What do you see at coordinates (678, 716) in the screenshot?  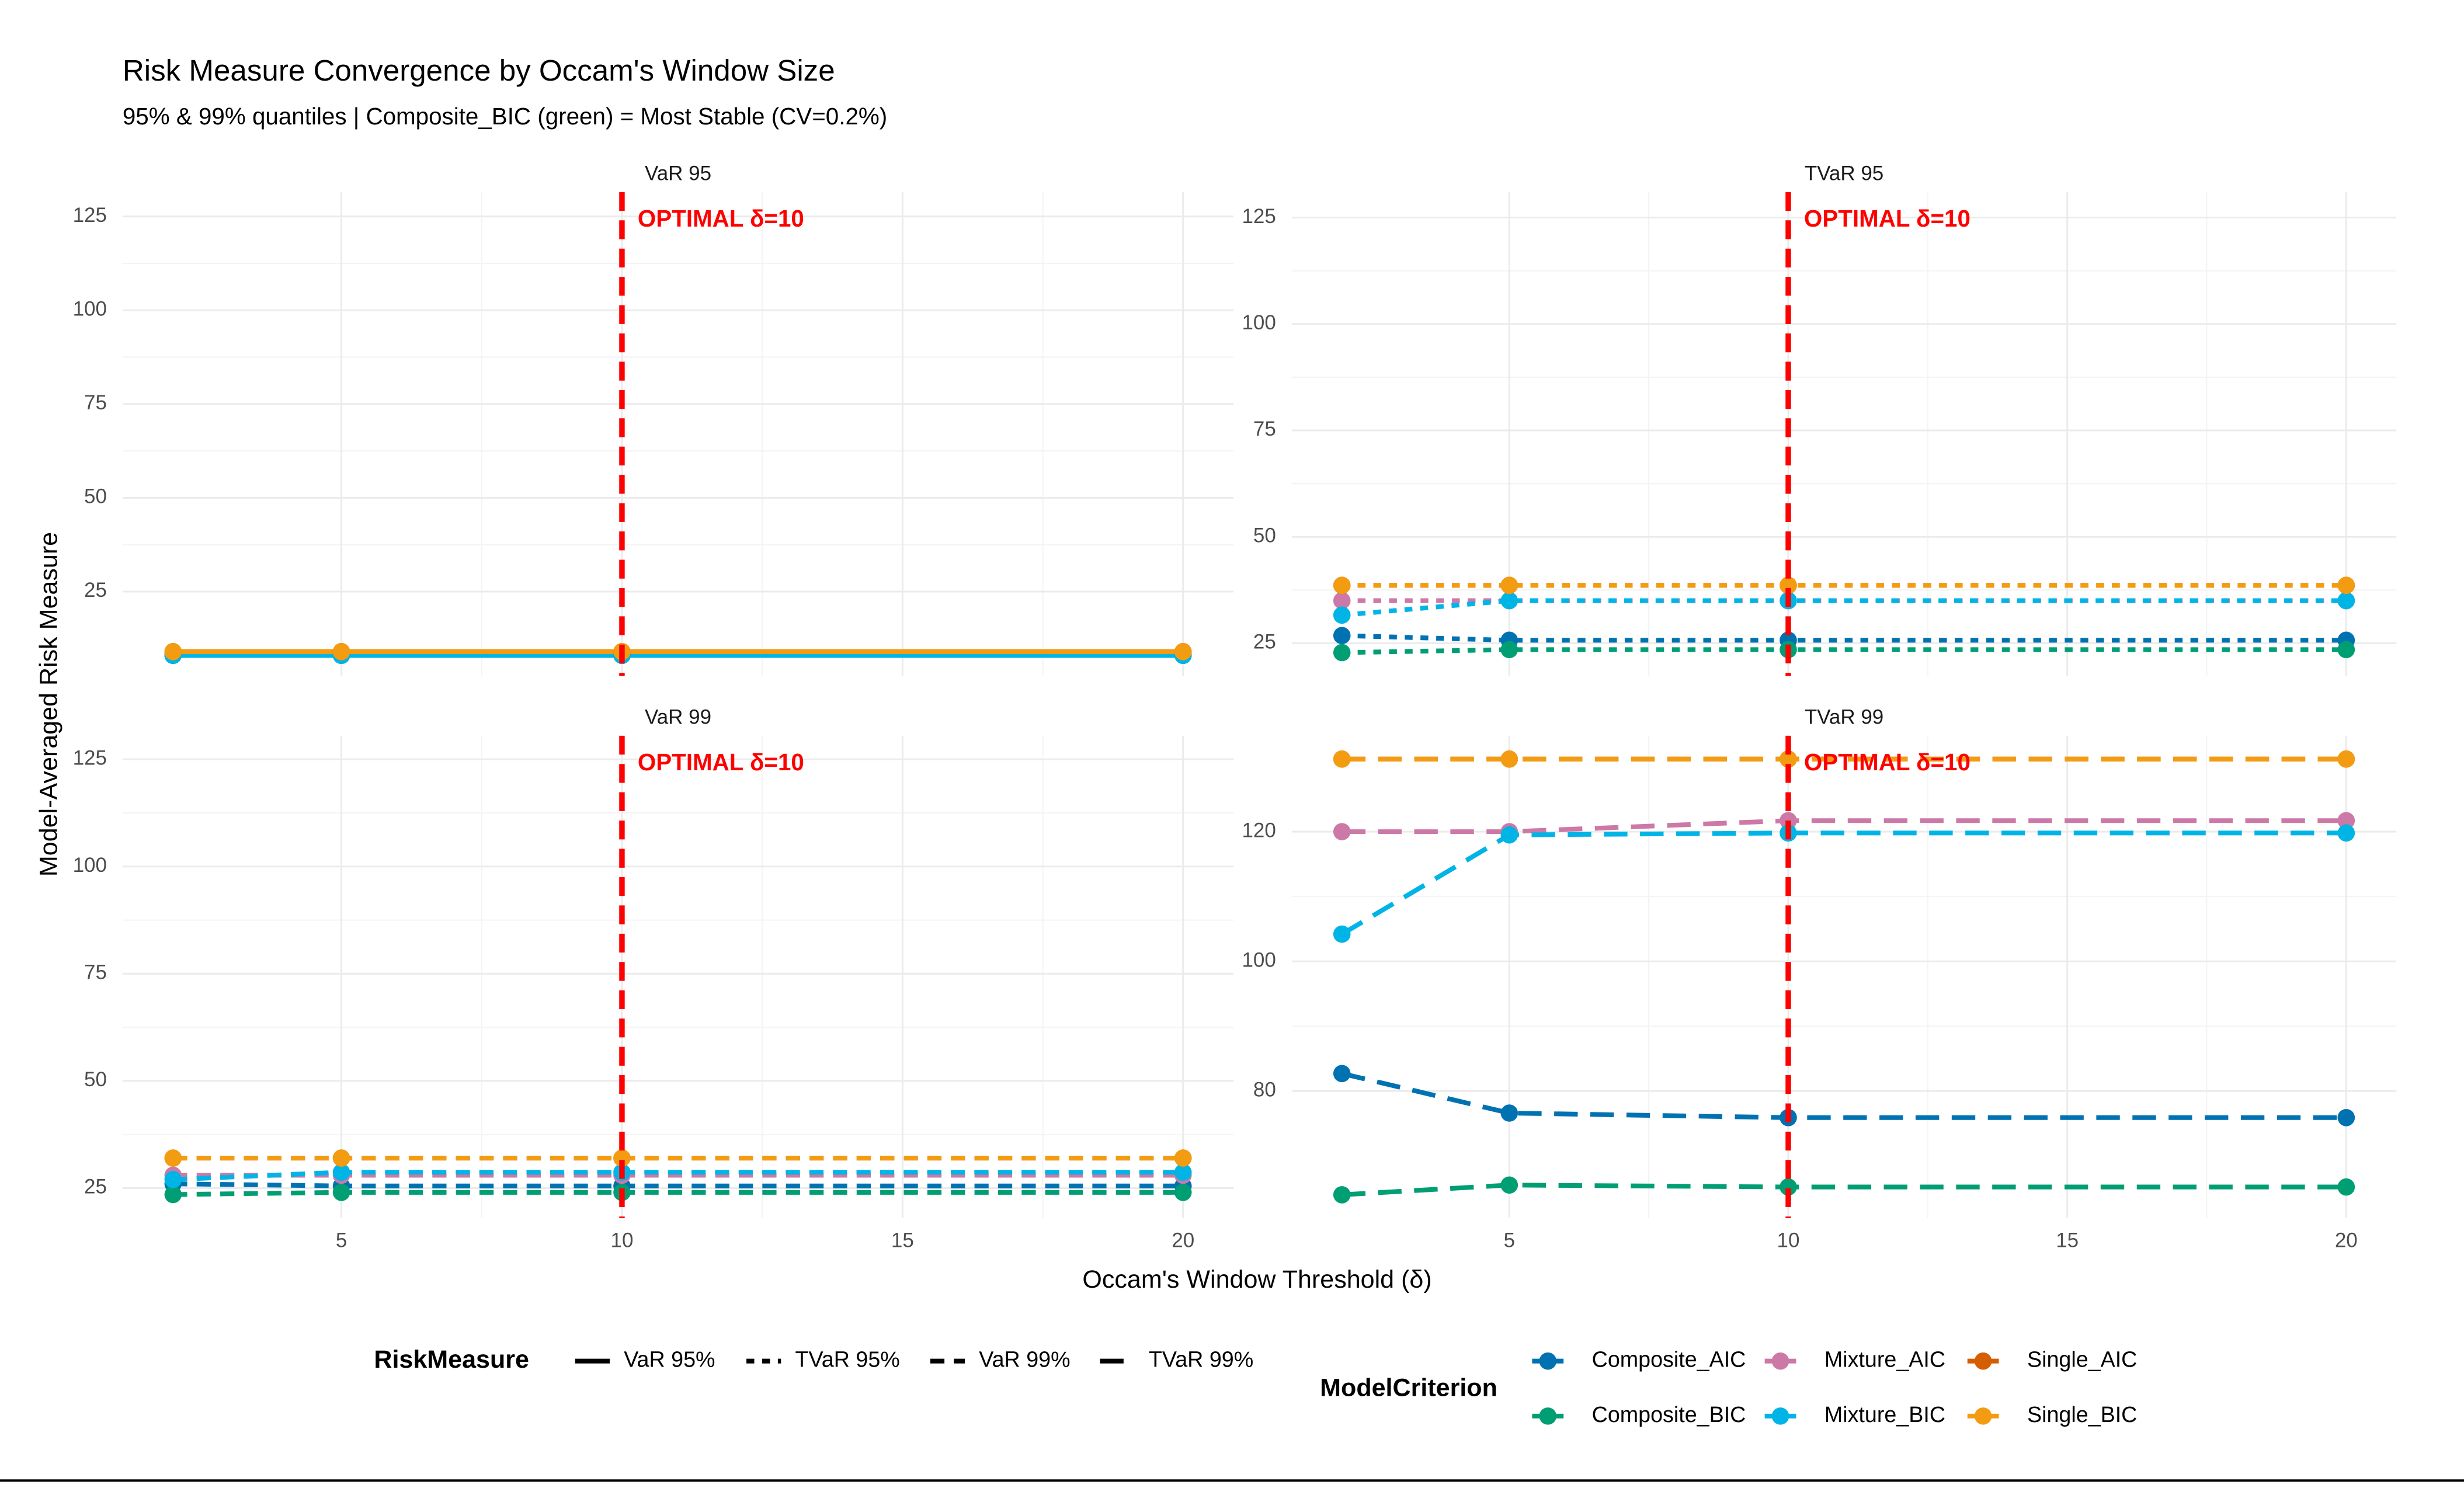 I see `panel-title: VaR 99` at bounding box center [678, 716].